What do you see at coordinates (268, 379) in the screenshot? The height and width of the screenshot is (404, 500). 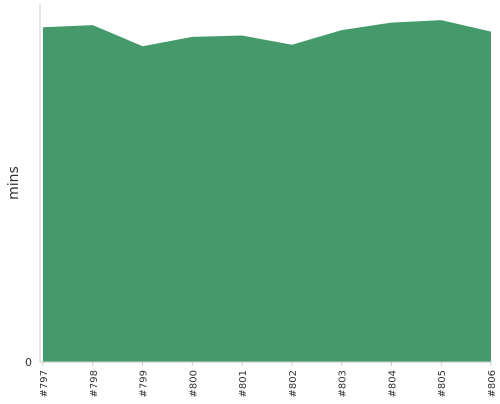 I see `x-axis-ticks: #797 #798 #799 #800 #801 #802 #803 #804 #805 #806` at bounding box center [268, 379].